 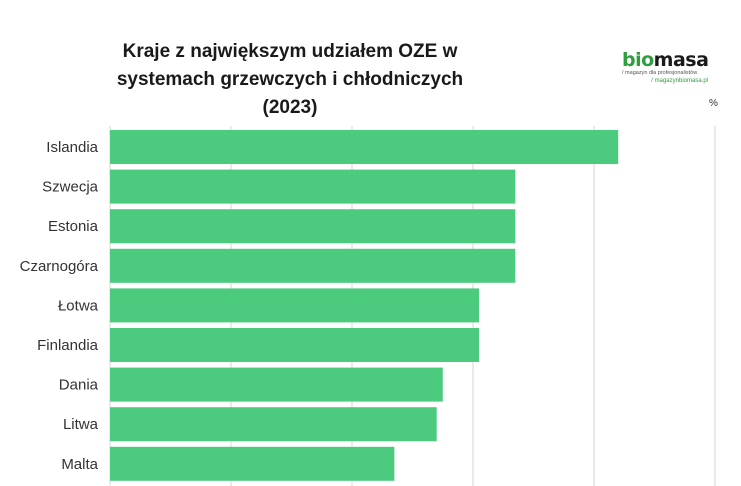 What do you see at coordinates (73, 226) in the screenshot?
I see `category-label: Estonia` at bounding box center [73, 226].